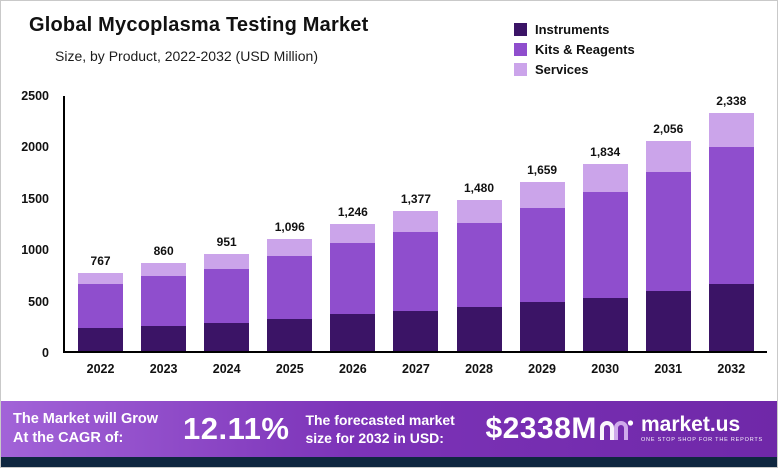 Image resolution: width=778 pixels, height=468 pixels. What do you see at coordinates (28, 224) in the screenshot?
I see `y-axis: 0 500 1000 1500 2000 2500` at bounding box center [28, 224].